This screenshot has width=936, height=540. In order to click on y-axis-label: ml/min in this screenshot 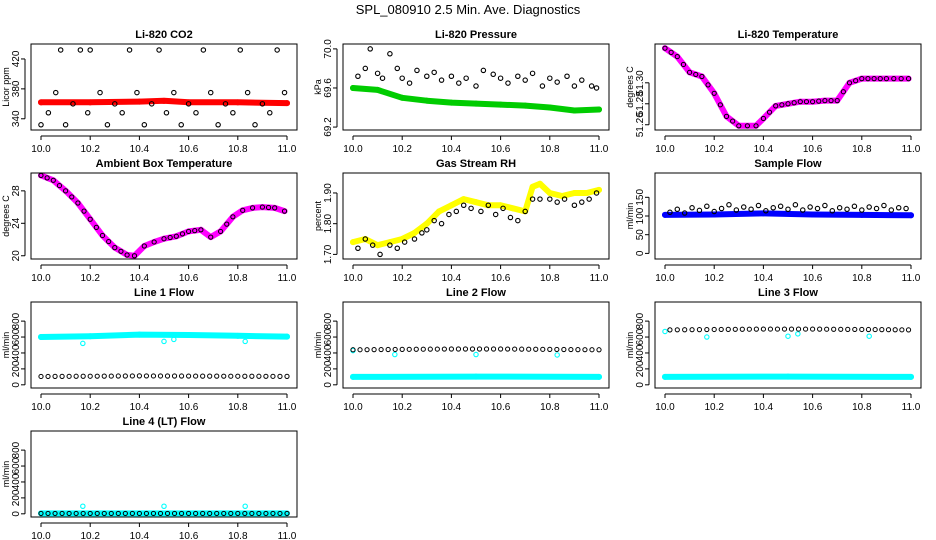, I will do `click(6, 474)`.